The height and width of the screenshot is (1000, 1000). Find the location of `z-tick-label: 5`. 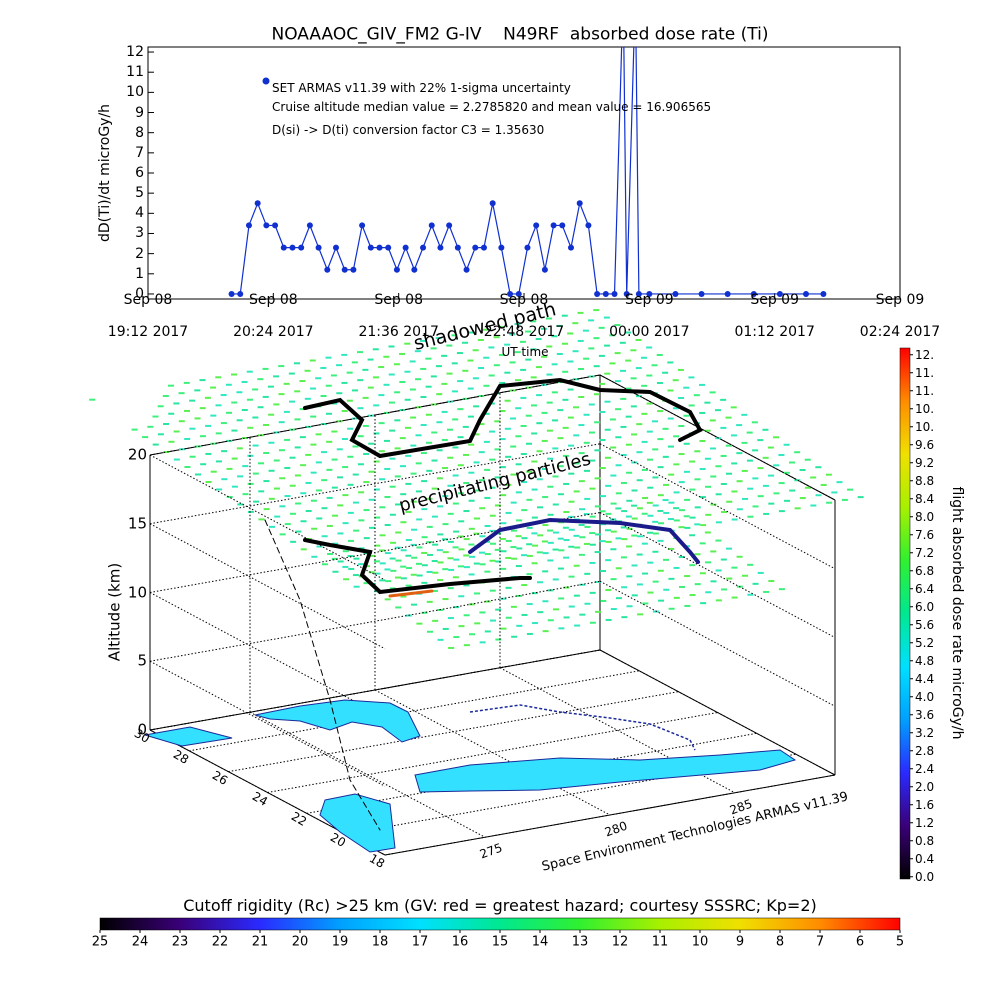

z-tick-label: 5 is located at coordinates (142, 660).